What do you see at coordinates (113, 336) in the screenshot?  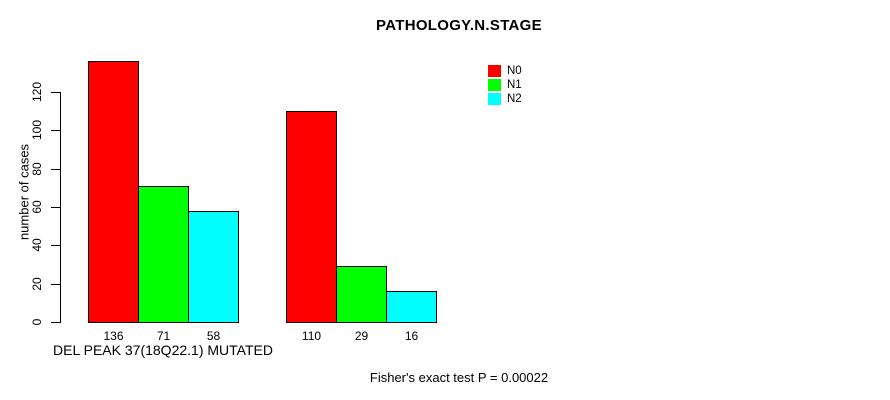 I see `bar-value-label: 136` at bounding box center [113, 336].